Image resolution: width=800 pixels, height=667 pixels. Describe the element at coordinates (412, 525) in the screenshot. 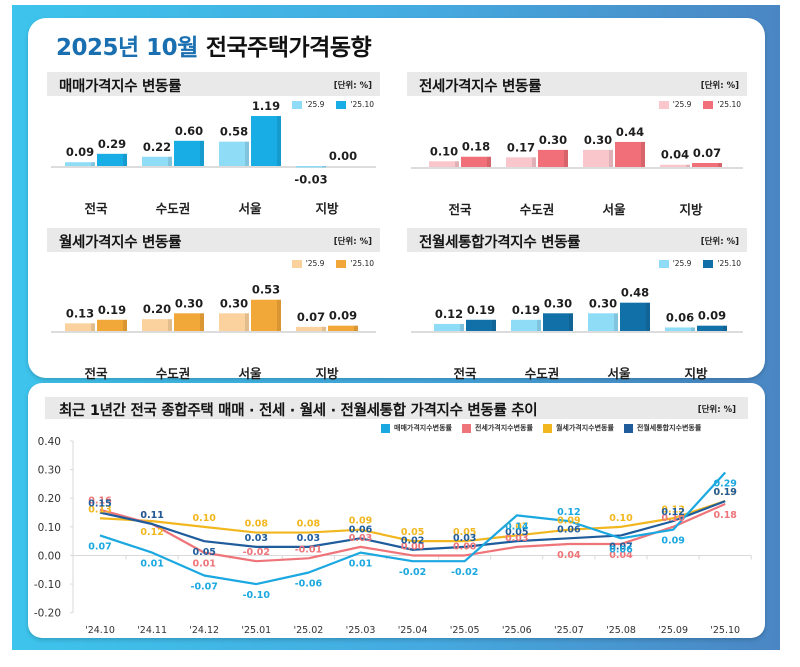

I see `series-line` at that location.